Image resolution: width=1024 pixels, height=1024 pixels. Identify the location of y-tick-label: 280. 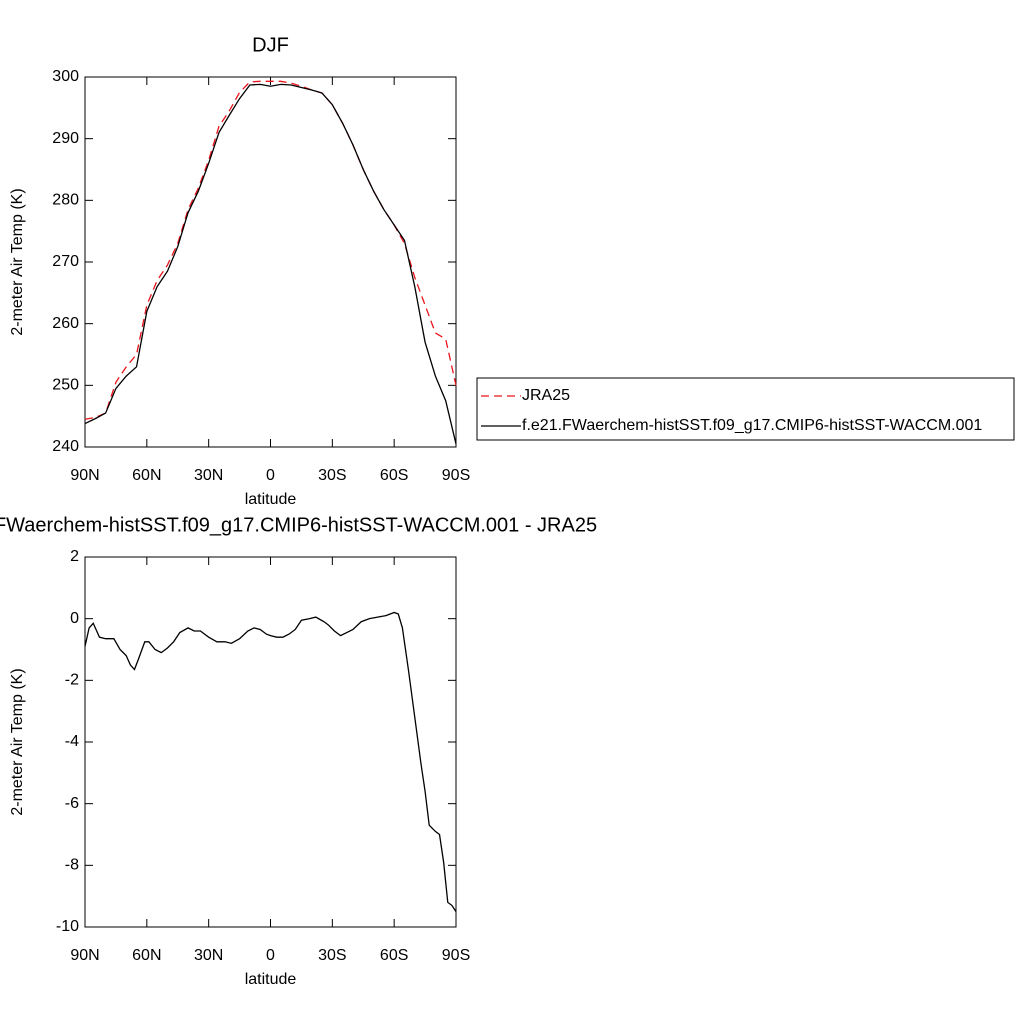
(65, 200).